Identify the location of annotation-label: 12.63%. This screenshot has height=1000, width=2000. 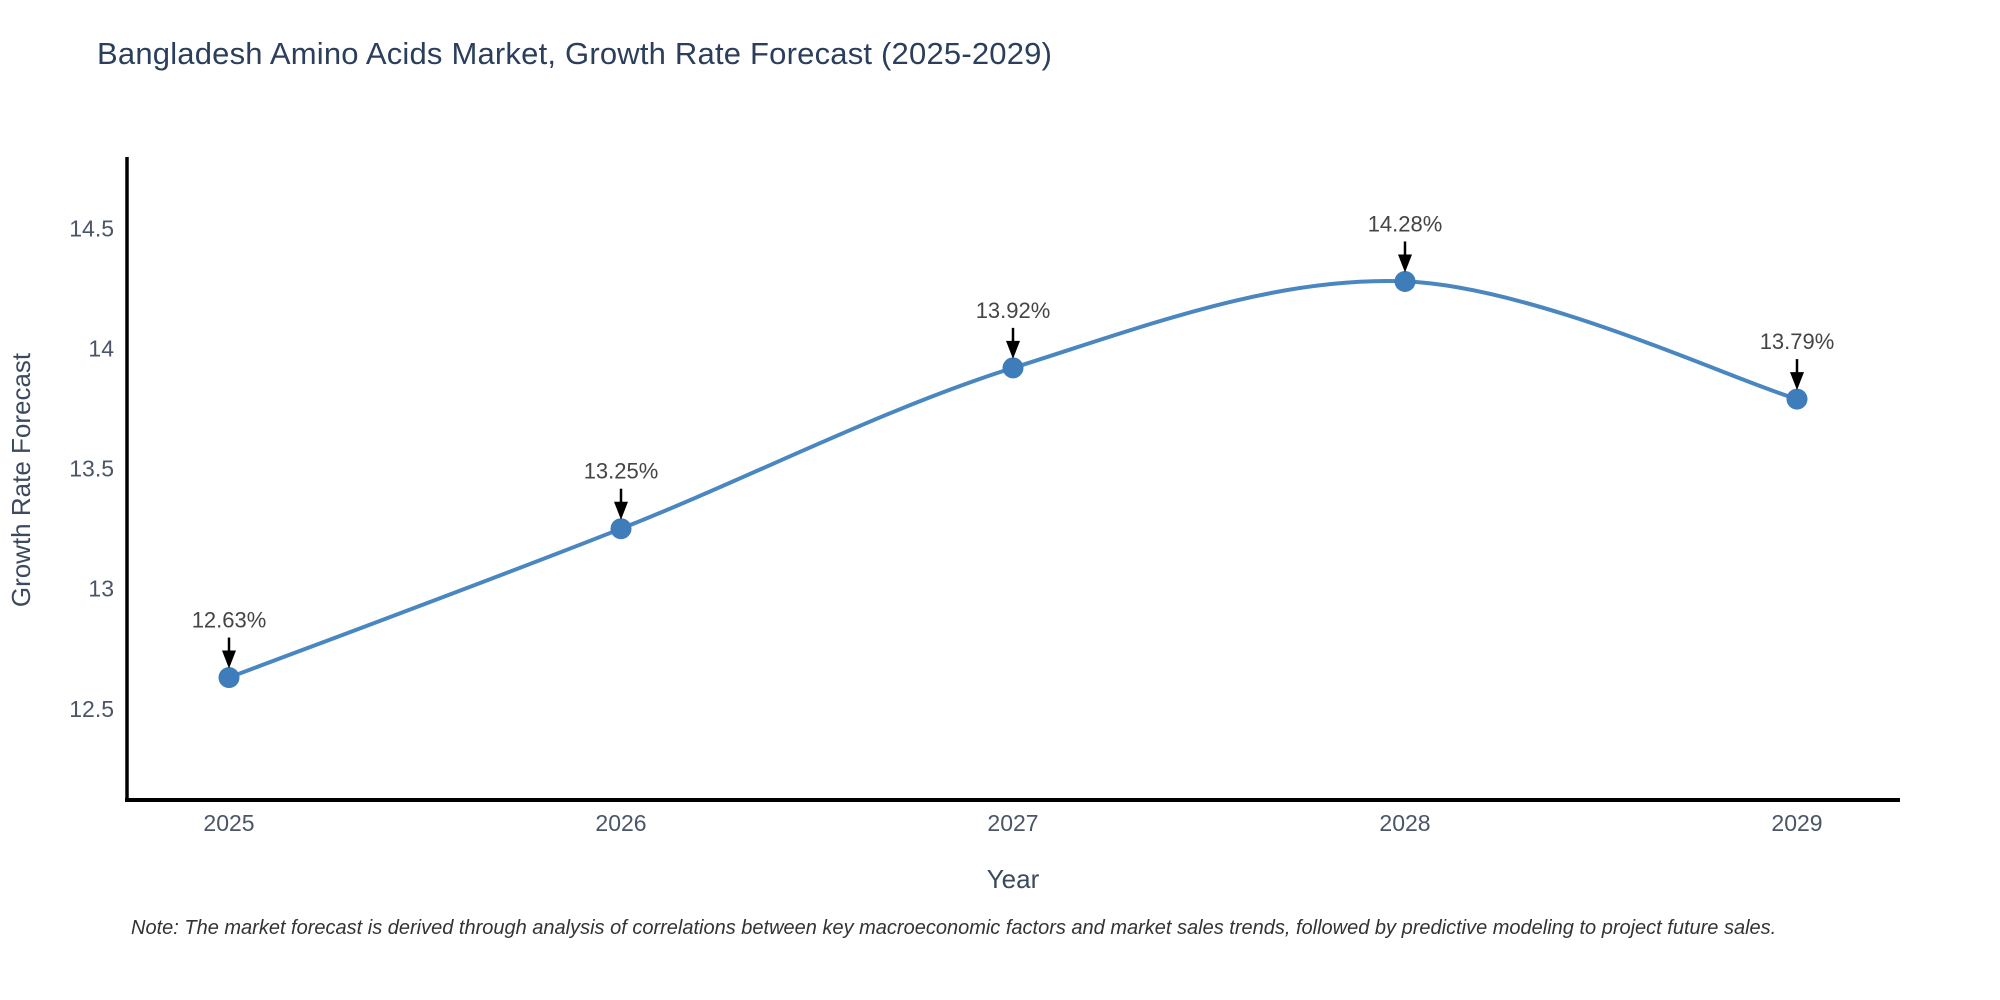
(229, 620).